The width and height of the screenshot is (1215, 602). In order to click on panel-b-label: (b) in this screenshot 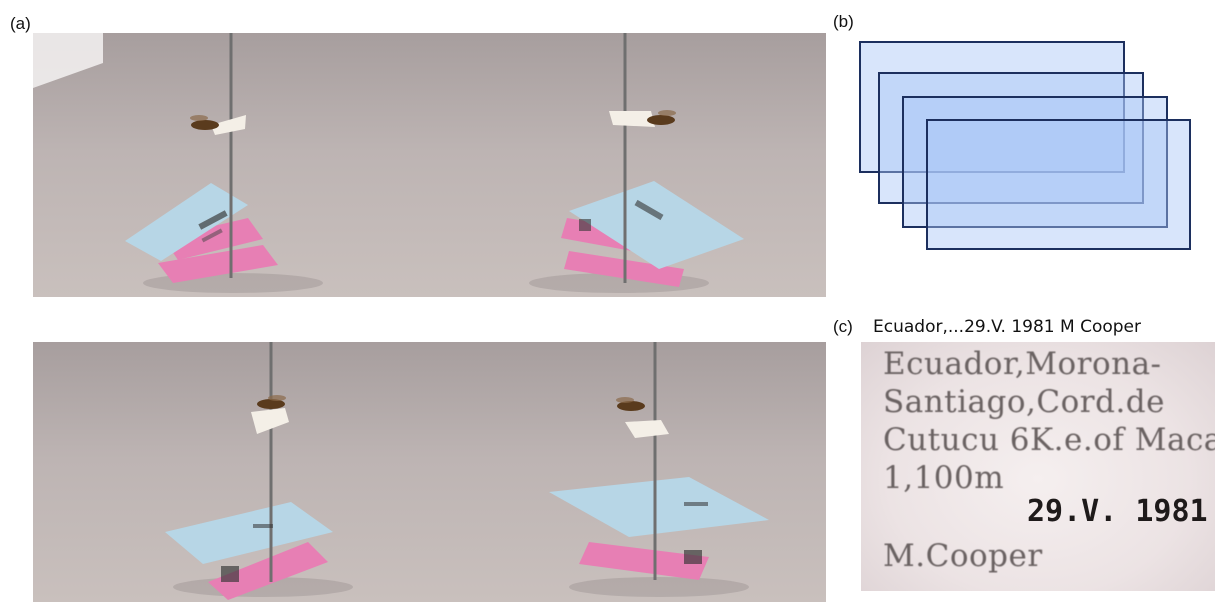, I will do `click(843, 21)`.